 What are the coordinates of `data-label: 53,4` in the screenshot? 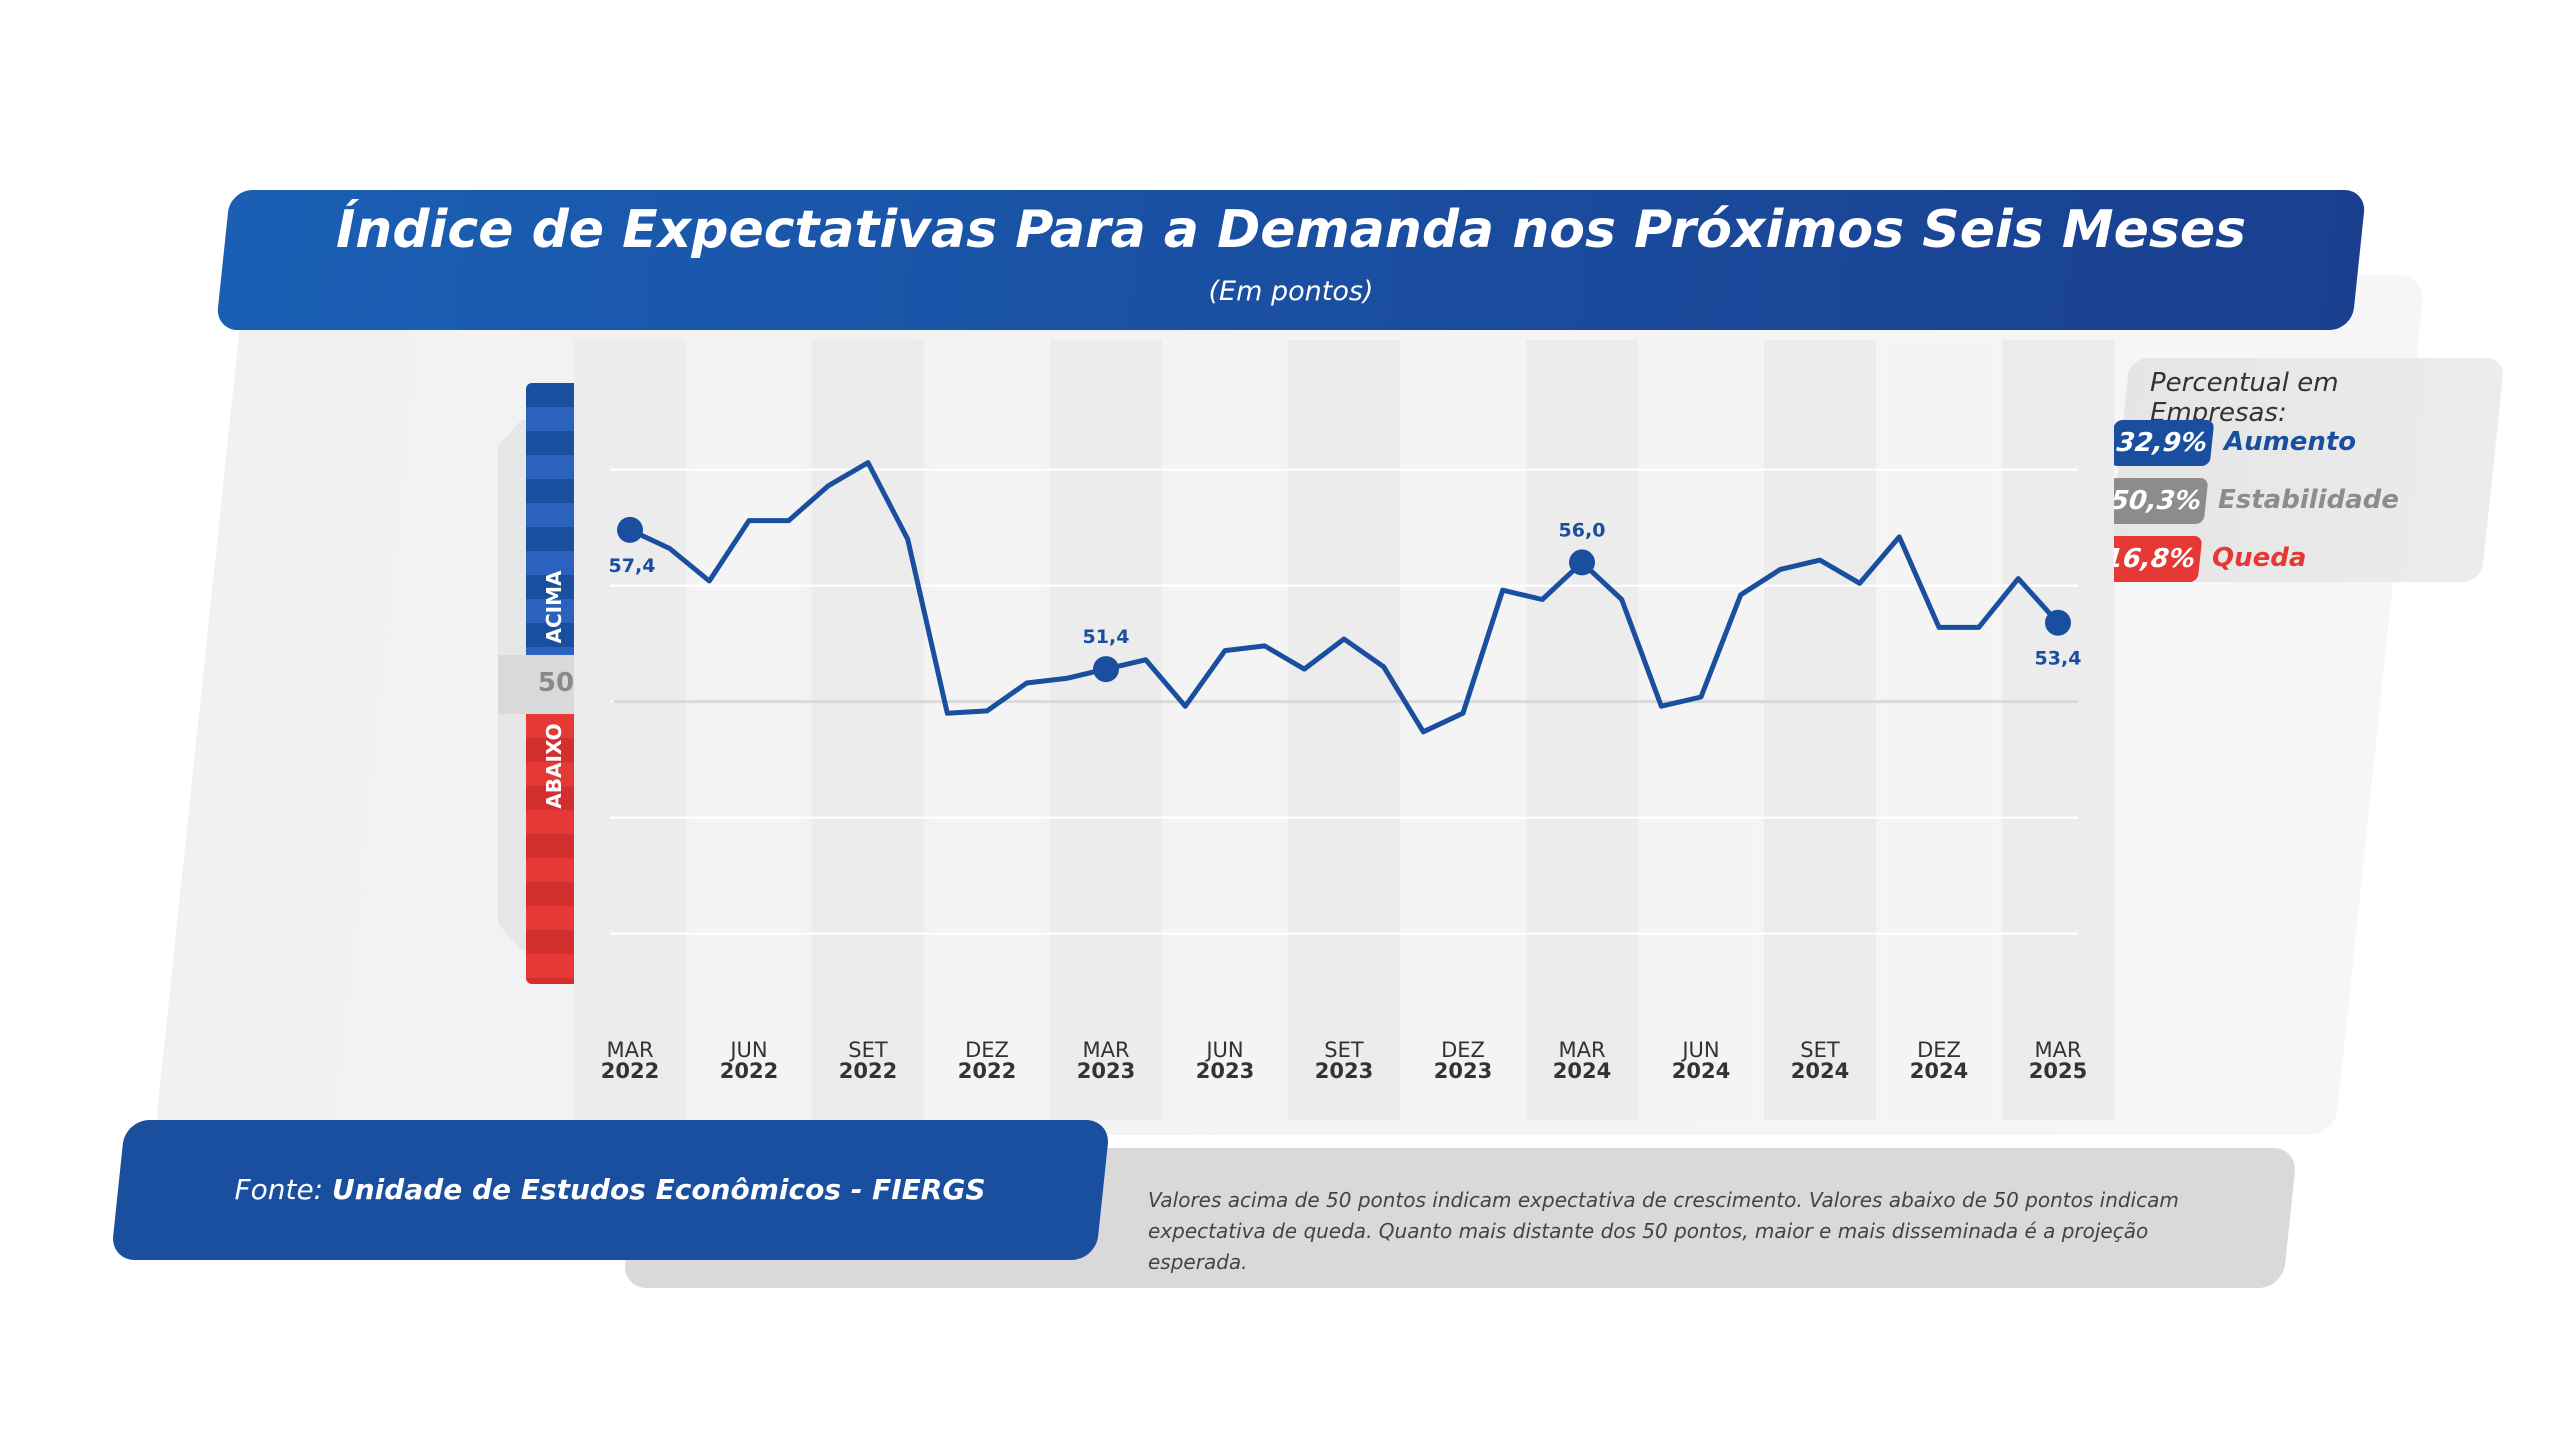 It's located at (2058, 659).